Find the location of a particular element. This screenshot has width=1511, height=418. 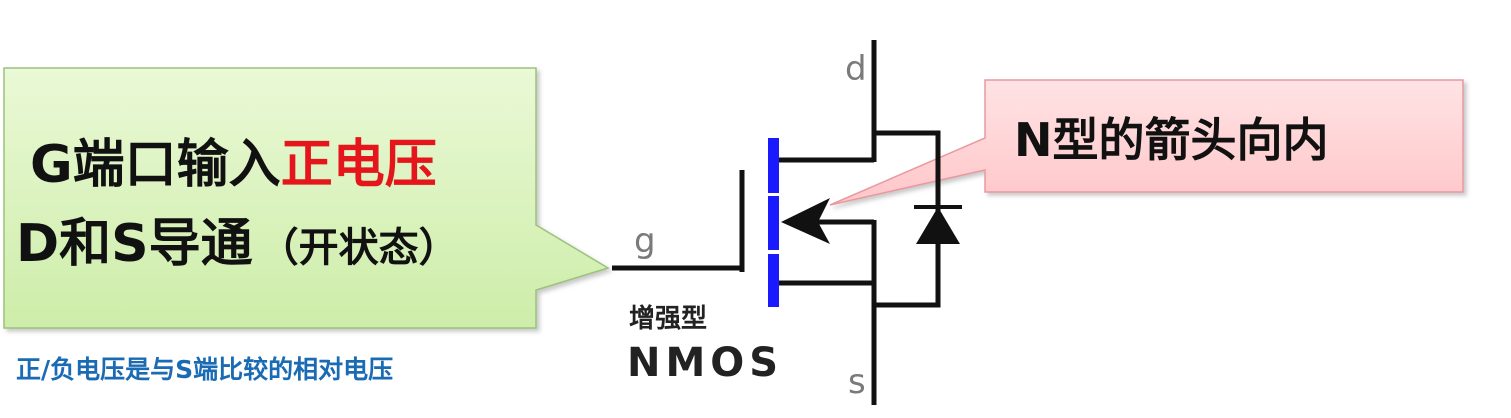

body-diode-icon is located at coordinates (938, 224).